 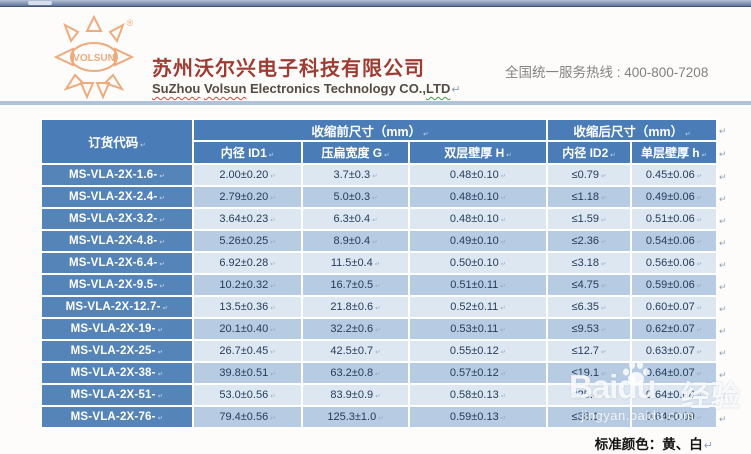 What do you see at coordinates (247, 351) in the screenshot?
I see `value-cell: 26.7±0.45` at bounding box center [247, 351].